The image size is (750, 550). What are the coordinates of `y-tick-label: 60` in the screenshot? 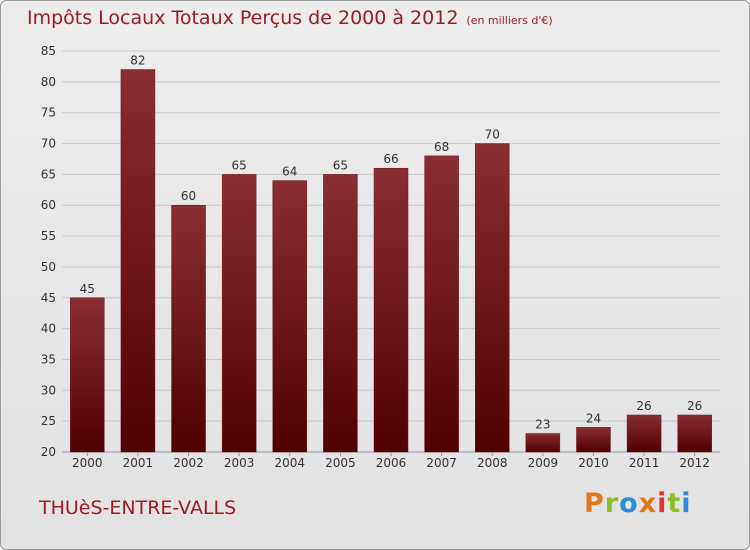 It's located at (48, 205).